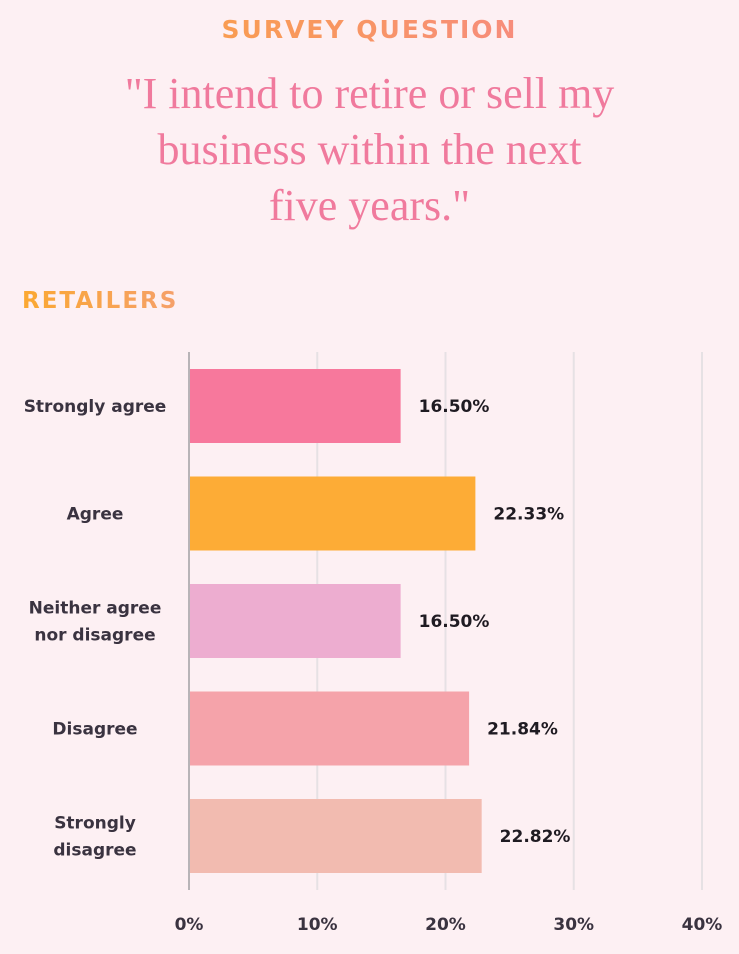  What do you see at coordinates (369, 30) in the screenshot?
I see `survey-question-eyebrow: SURVEY QUESTION` at bounding box center [369, 30].